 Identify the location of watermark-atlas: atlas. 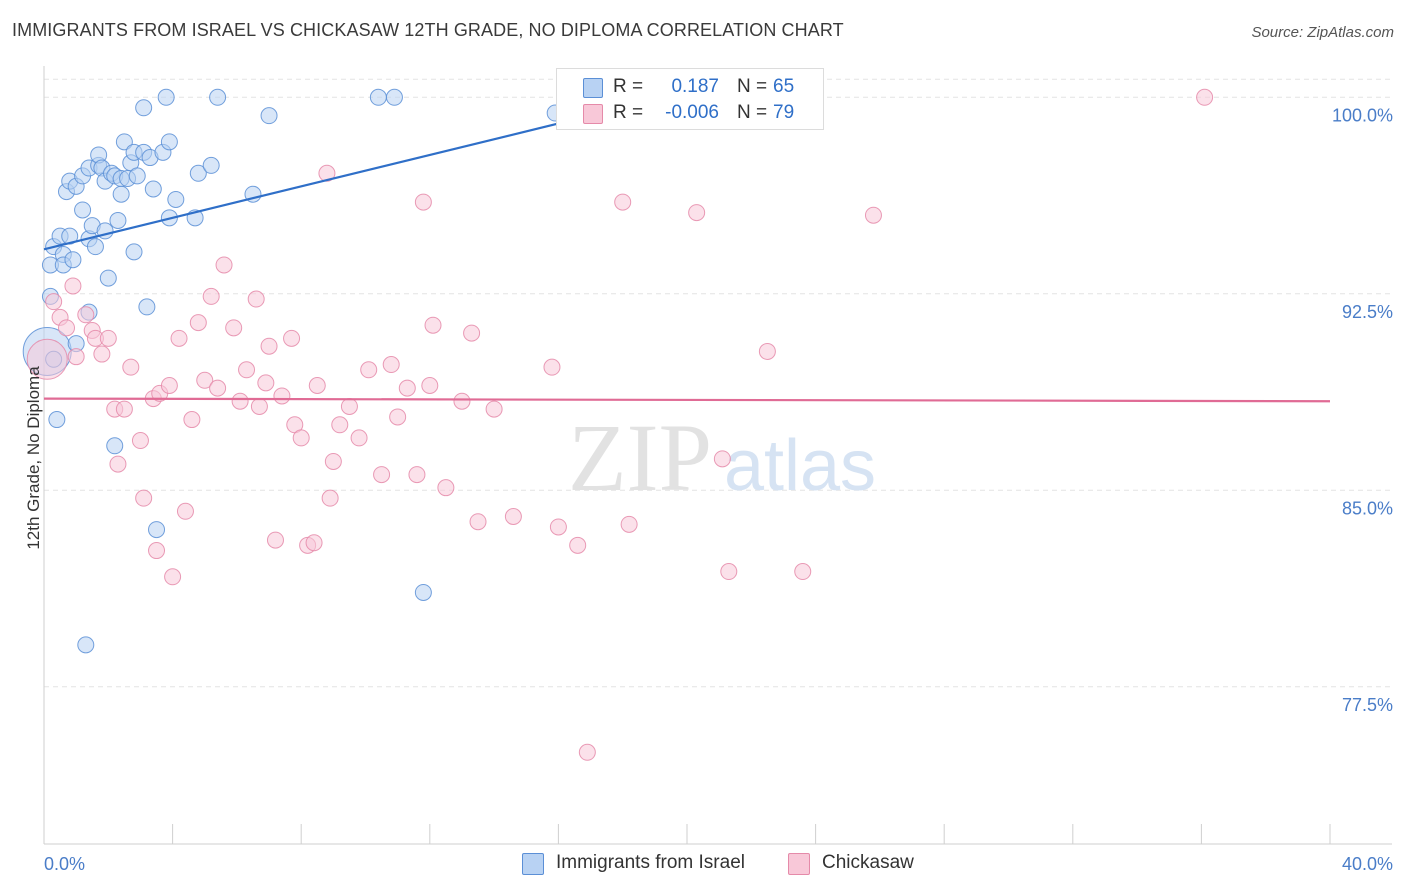
(800, 466).